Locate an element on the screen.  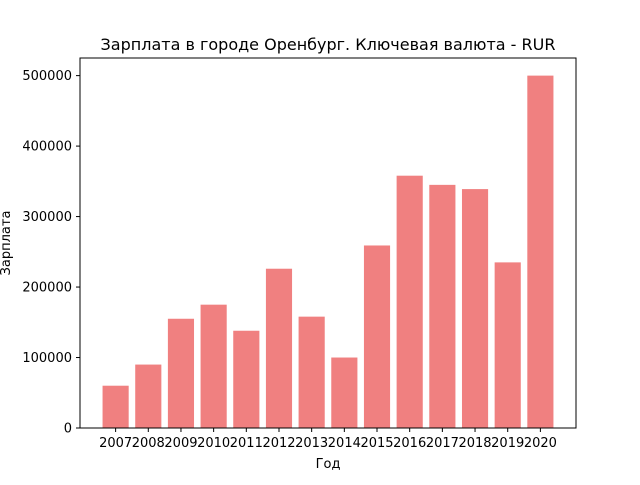
x-tick-label: 2007 is located at coordinates (115, 443).